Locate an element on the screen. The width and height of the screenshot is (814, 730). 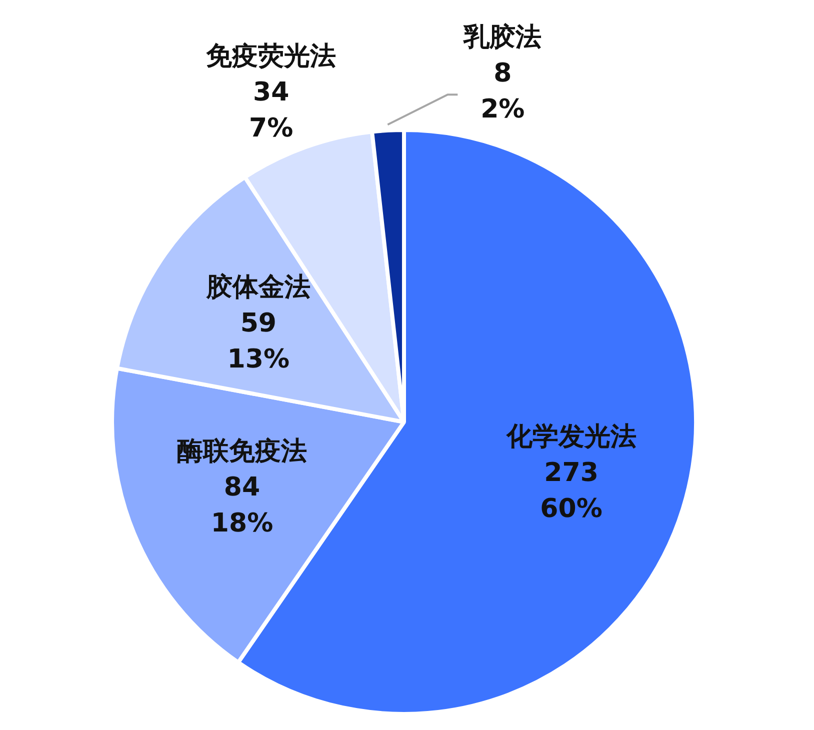
data-label: 34 7% is located at coordinates (271, 111).